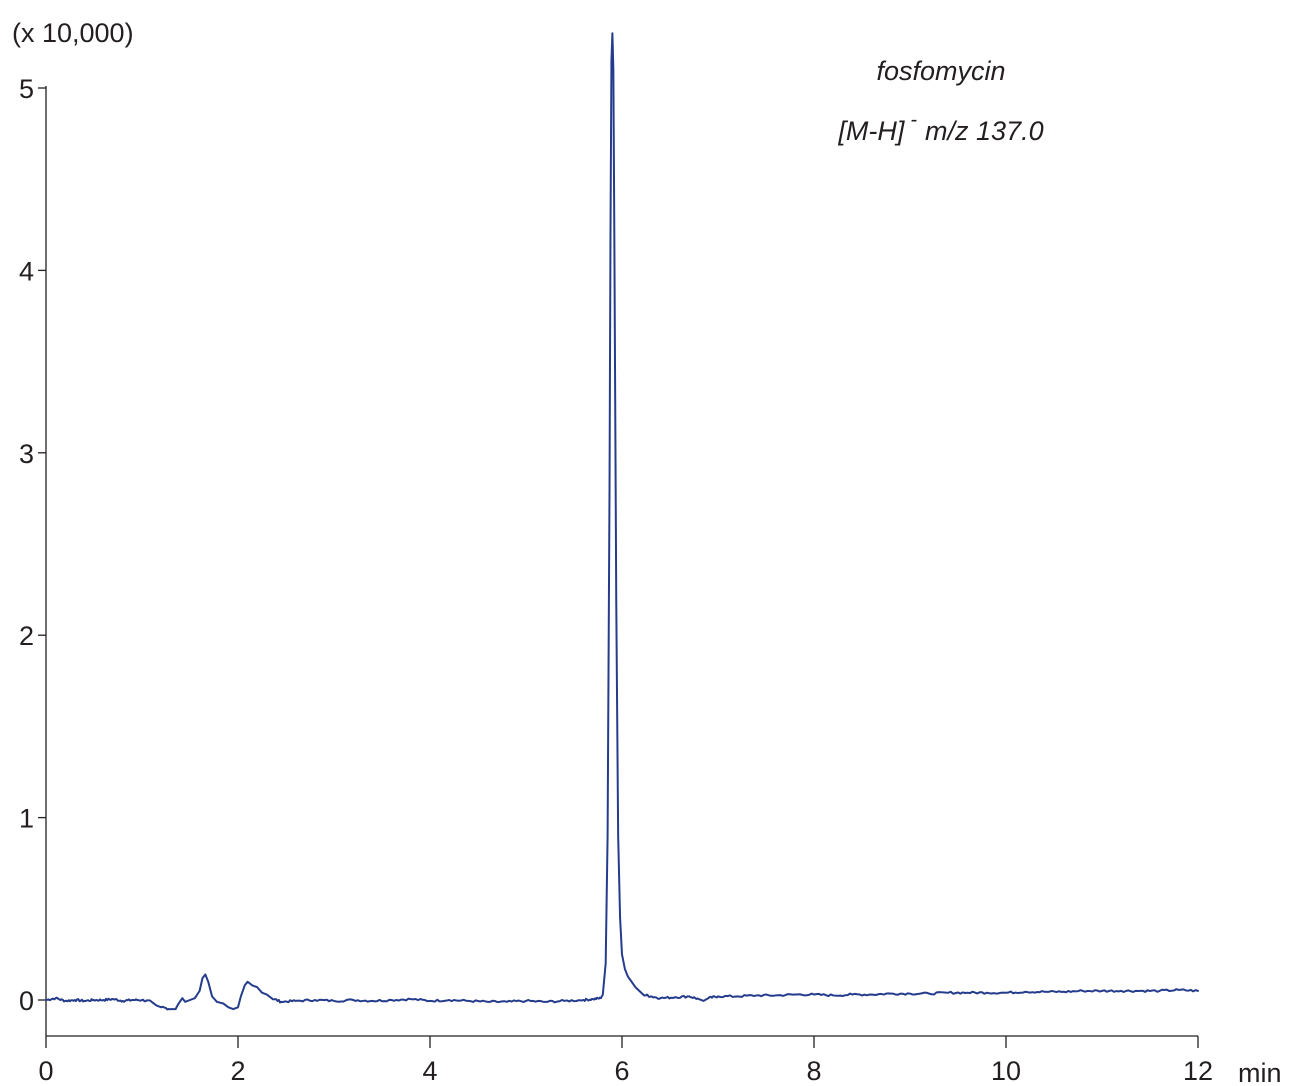  What do you see at coordinates (1006, 1071) in the screenshot?
I see `x-tick-label: 10` at bounding box center [1006, 1071].